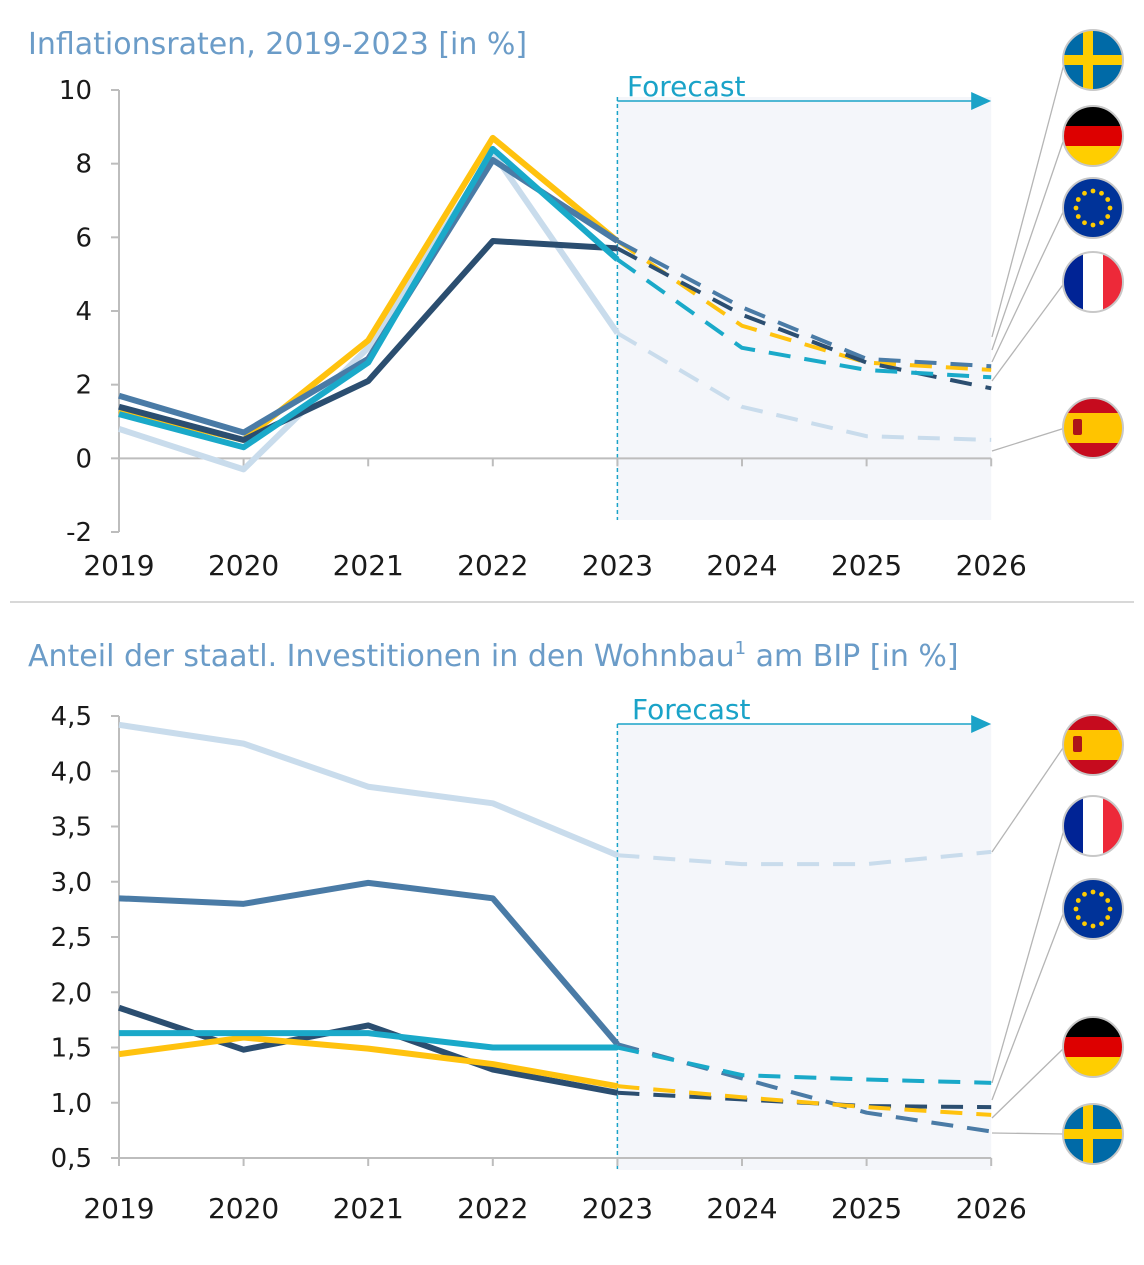 This screenshot has height=1265, width=1144. I want to click on y-tick-label: 3,5, so click(71, 828).